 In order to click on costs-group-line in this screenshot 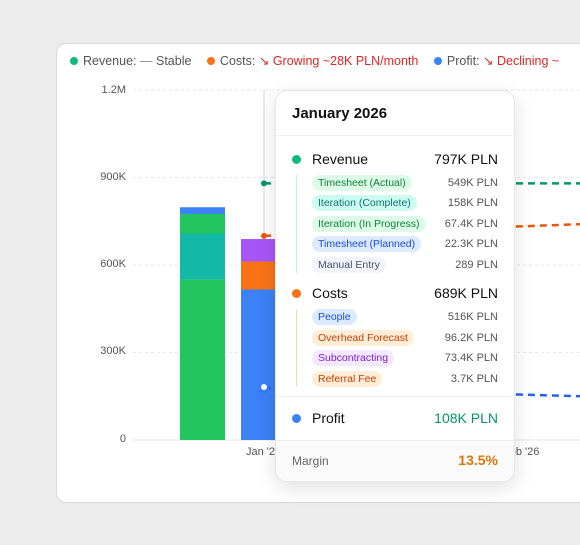, I will do `click(296, 348)`.